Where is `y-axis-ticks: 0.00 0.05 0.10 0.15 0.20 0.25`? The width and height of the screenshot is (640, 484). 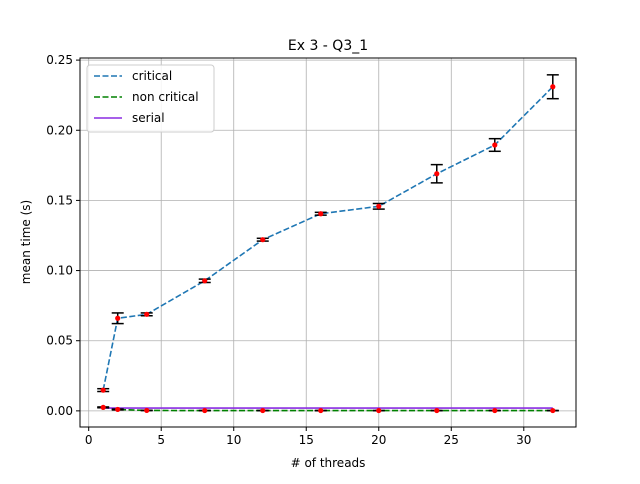
y-axis-ticks: 0.00 0.05 0.10 0.15 0.20 0.25 is located at coordinates (63, 235).